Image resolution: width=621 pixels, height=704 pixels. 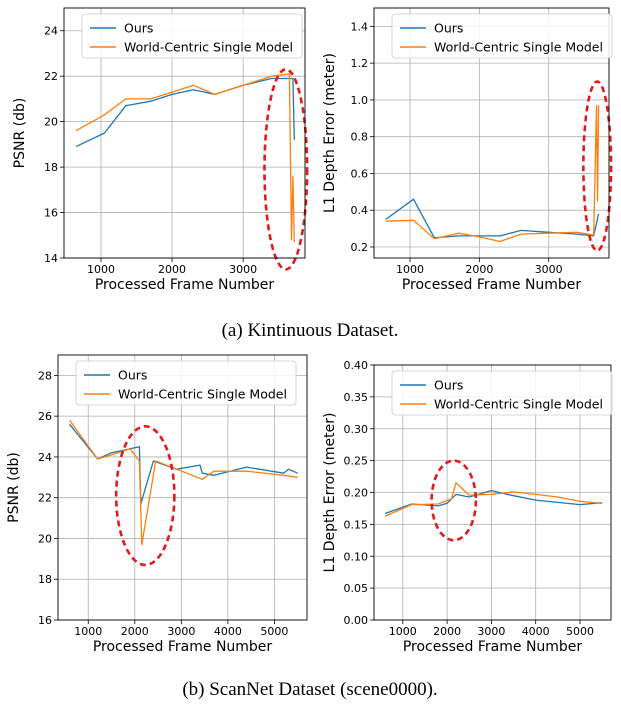 What do you see at coordinates (356, 365) in the screenshot?
I see `tick-label-y: 0.40` at bounding box center [356, 365].